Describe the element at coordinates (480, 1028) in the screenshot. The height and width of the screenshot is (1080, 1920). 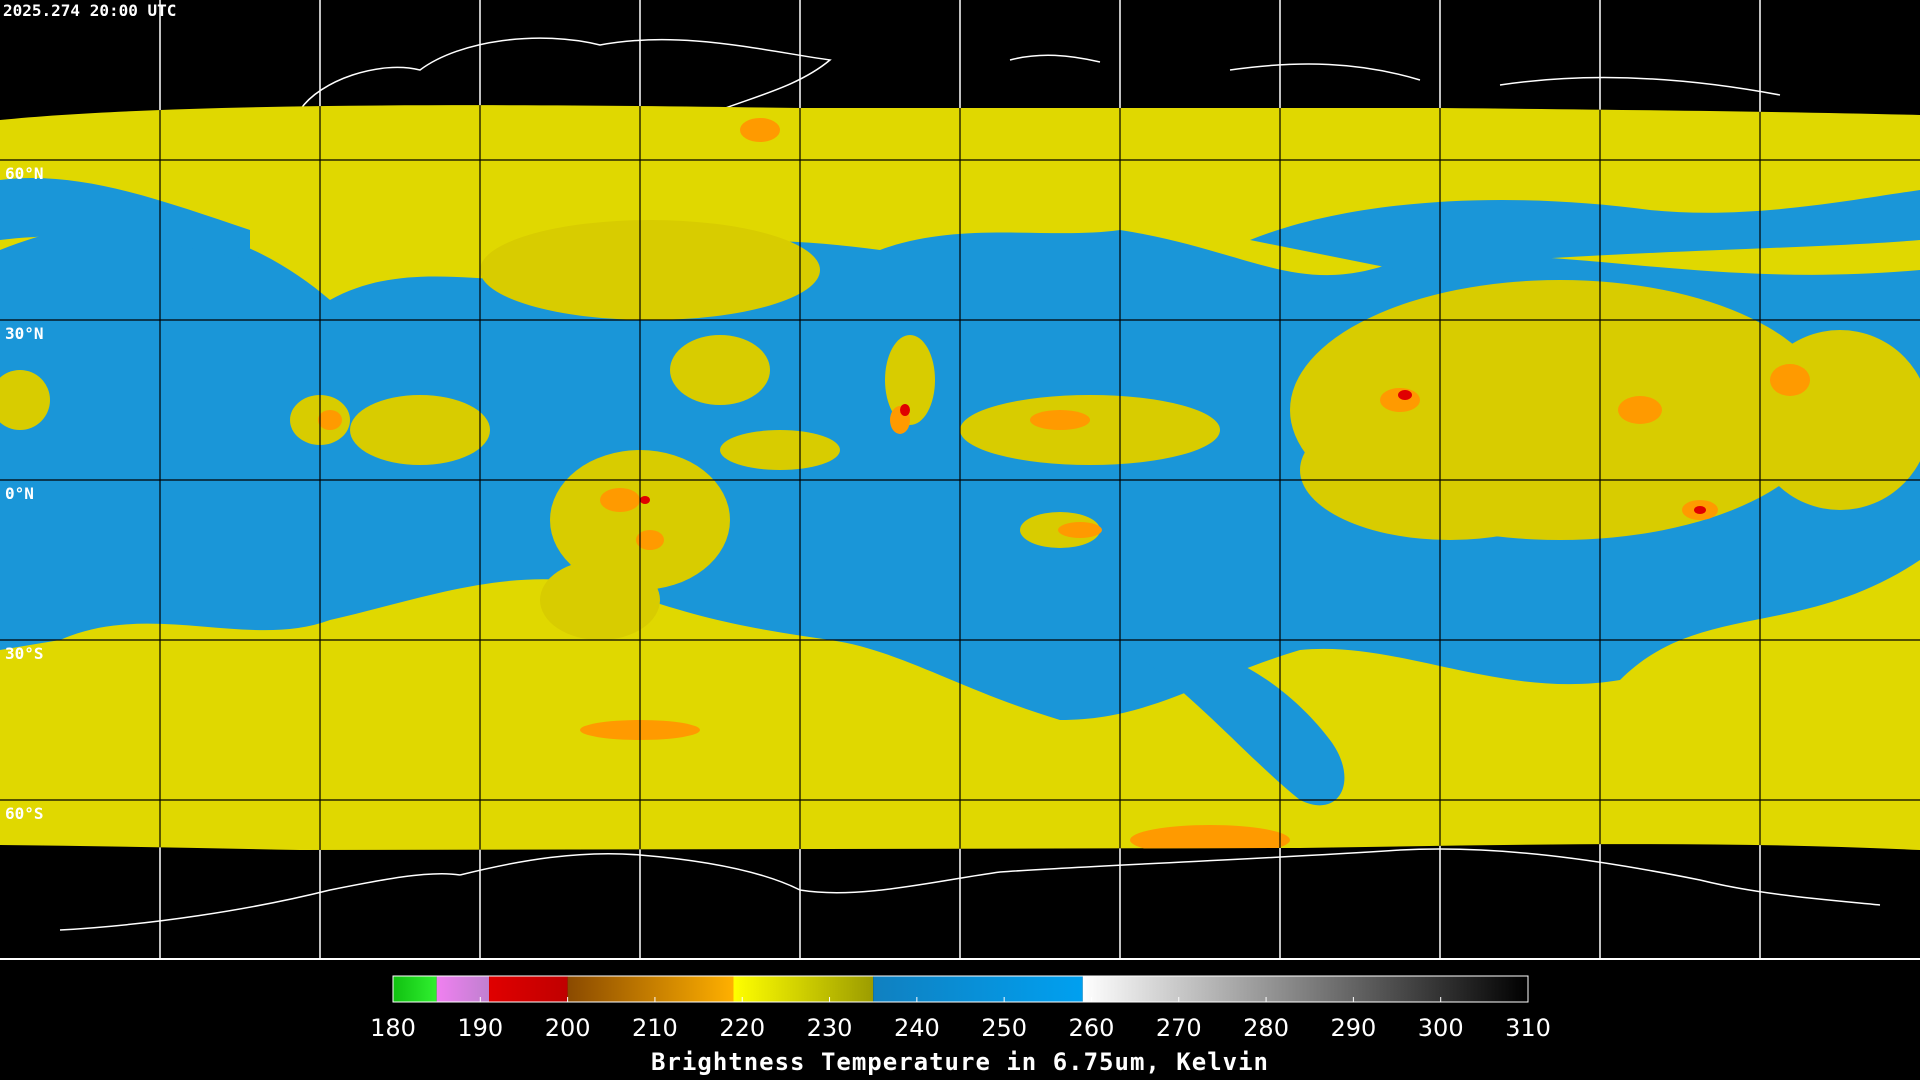
I see `colorbar-tick-label: 190` at that location.